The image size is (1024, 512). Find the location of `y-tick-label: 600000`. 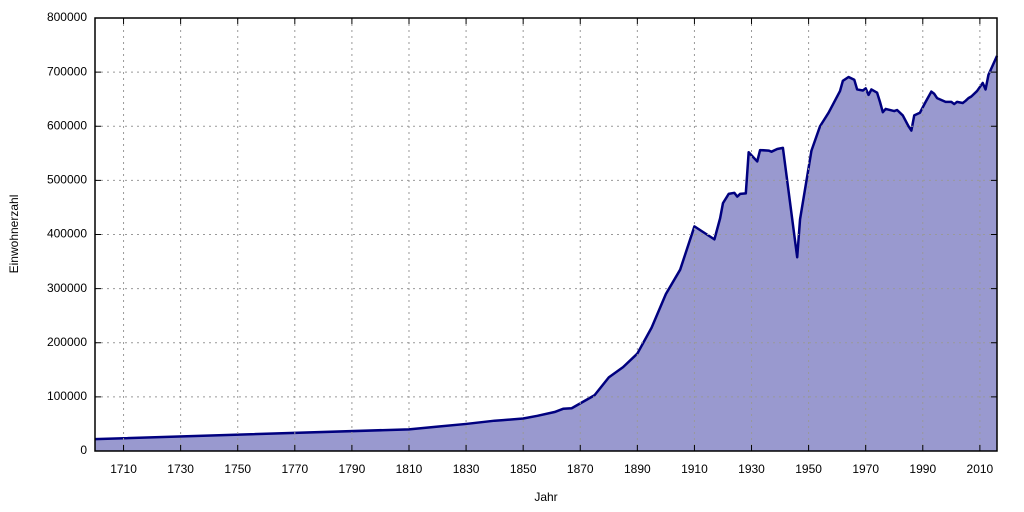

y-tick-label: 600000 is located at coordinates (67, 125).